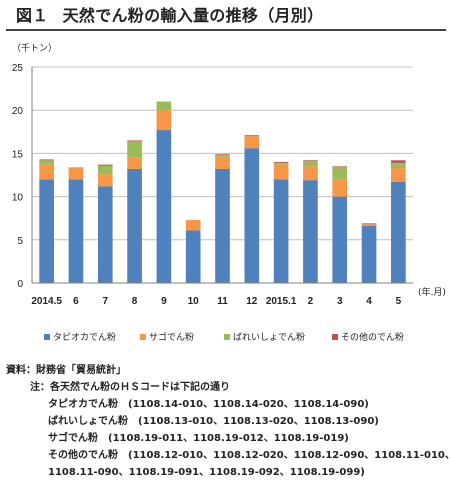 The width and height of the screenshot is (450, 491). Describe the element at coordinates (164, 301) in the screenshot. I see `x-tick-label: 9` at that location.